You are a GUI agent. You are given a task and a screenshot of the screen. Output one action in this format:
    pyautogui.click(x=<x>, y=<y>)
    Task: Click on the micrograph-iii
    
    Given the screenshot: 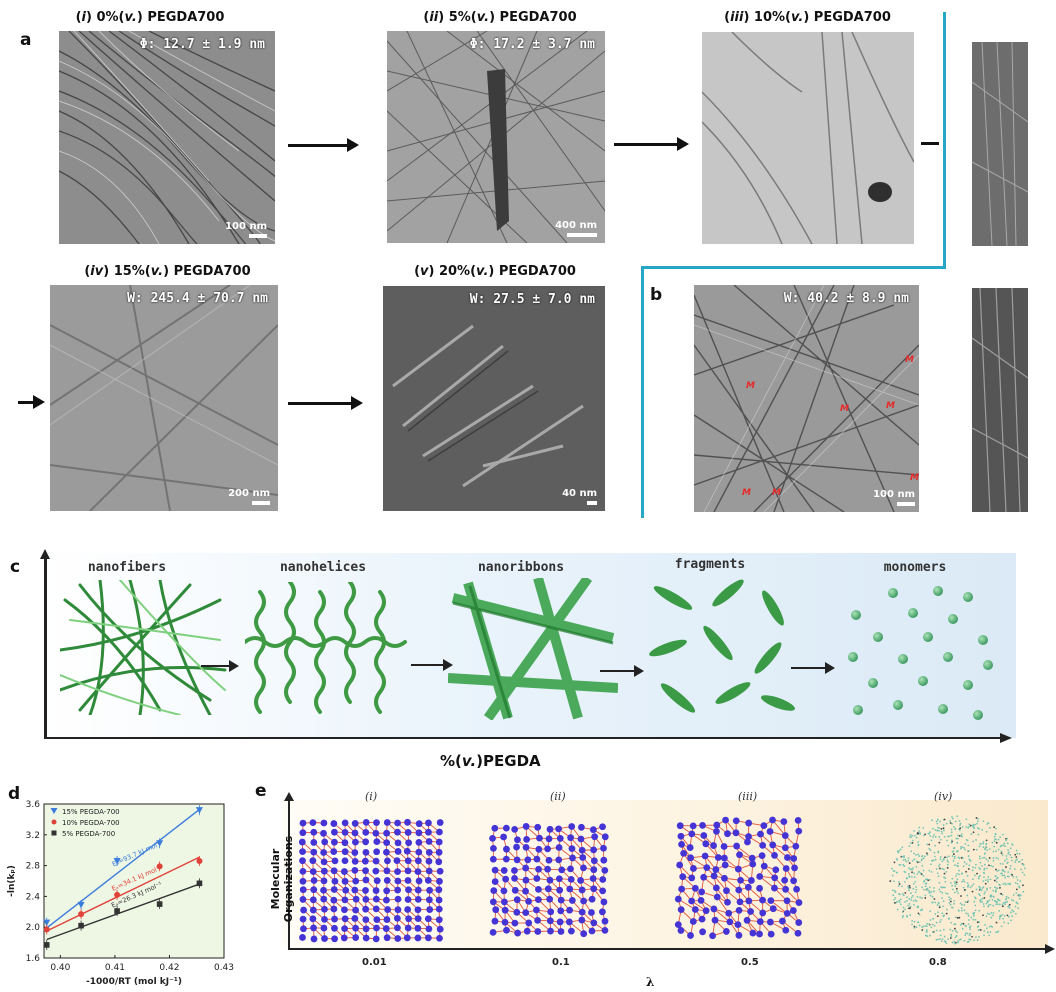 What is the action you would take?
    pyautogui.click(x=808, y=138)
    